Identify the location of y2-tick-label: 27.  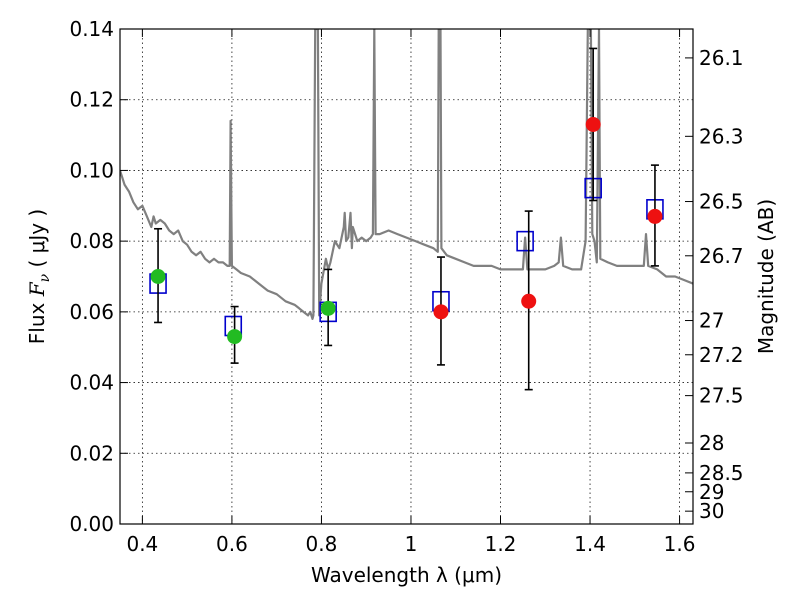
(711, 321).